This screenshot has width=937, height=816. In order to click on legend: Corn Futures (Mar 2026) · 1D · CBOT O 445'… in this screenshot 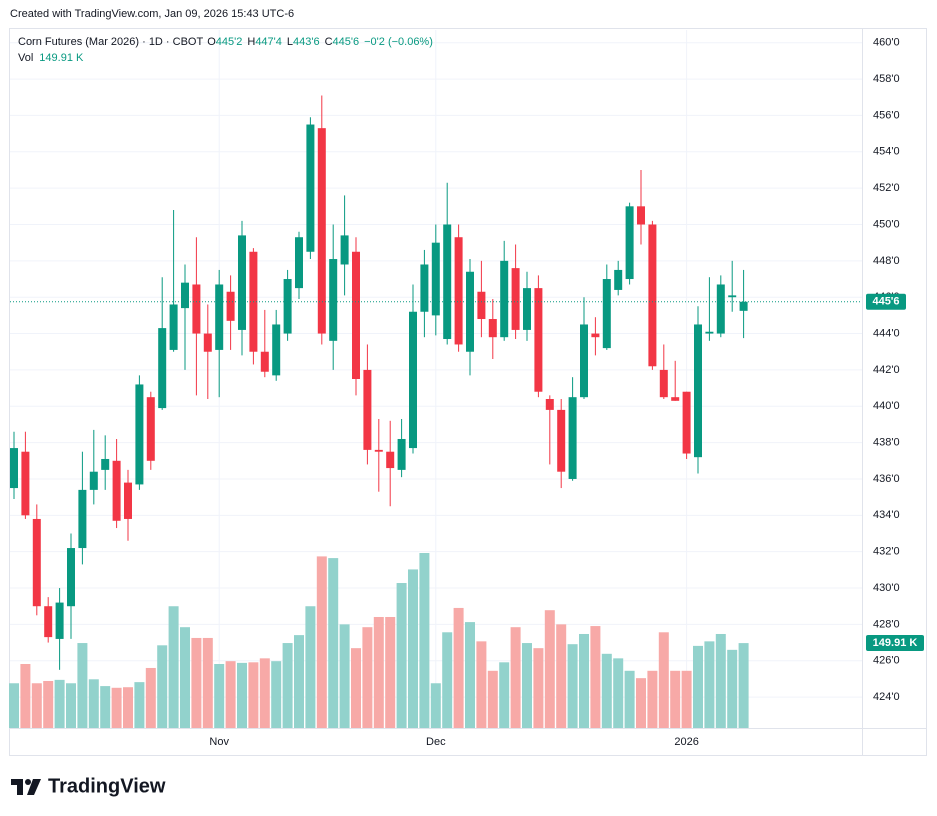, I will do `click(225, 50)`.